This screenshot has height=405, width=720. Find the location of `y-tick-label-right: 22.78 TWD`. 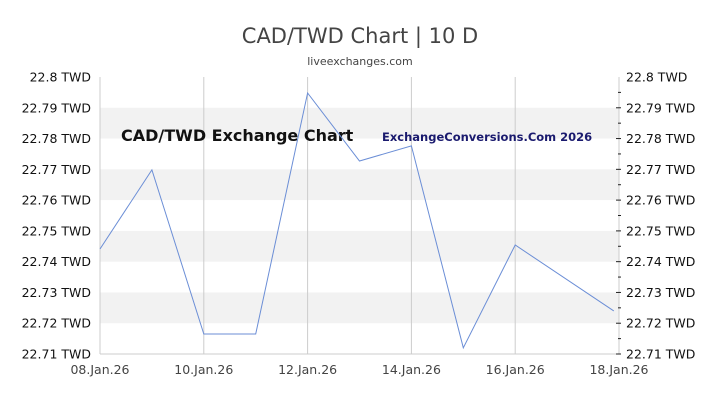

y-tick-label-right: 22.78 TWD is located at coordinates (660, 138).